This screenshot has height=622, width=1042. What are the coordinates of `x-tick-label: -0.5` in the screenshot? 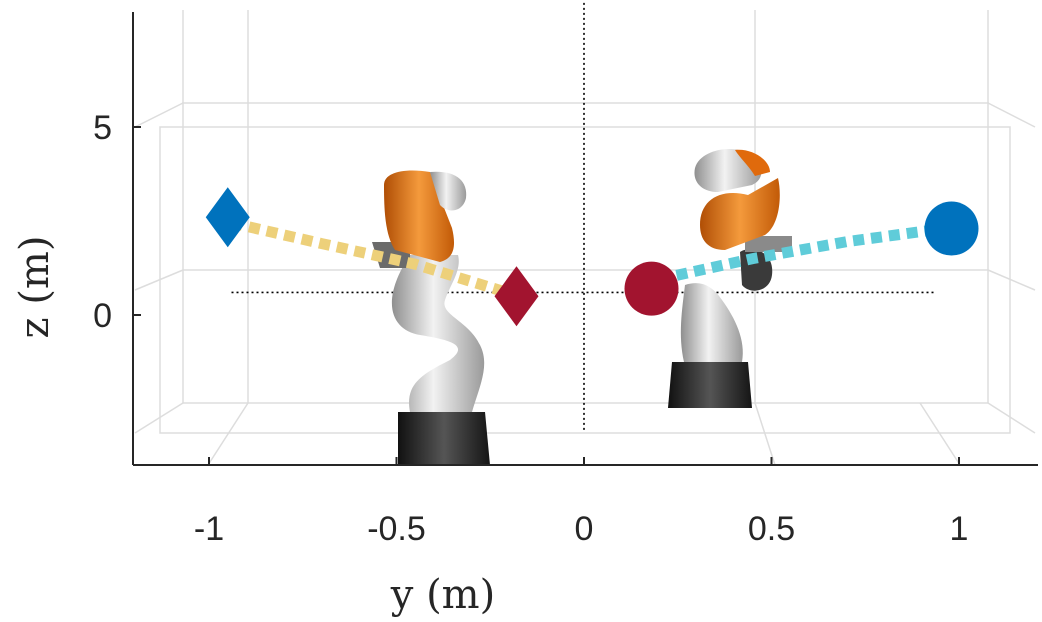 It's located at (396, 529).